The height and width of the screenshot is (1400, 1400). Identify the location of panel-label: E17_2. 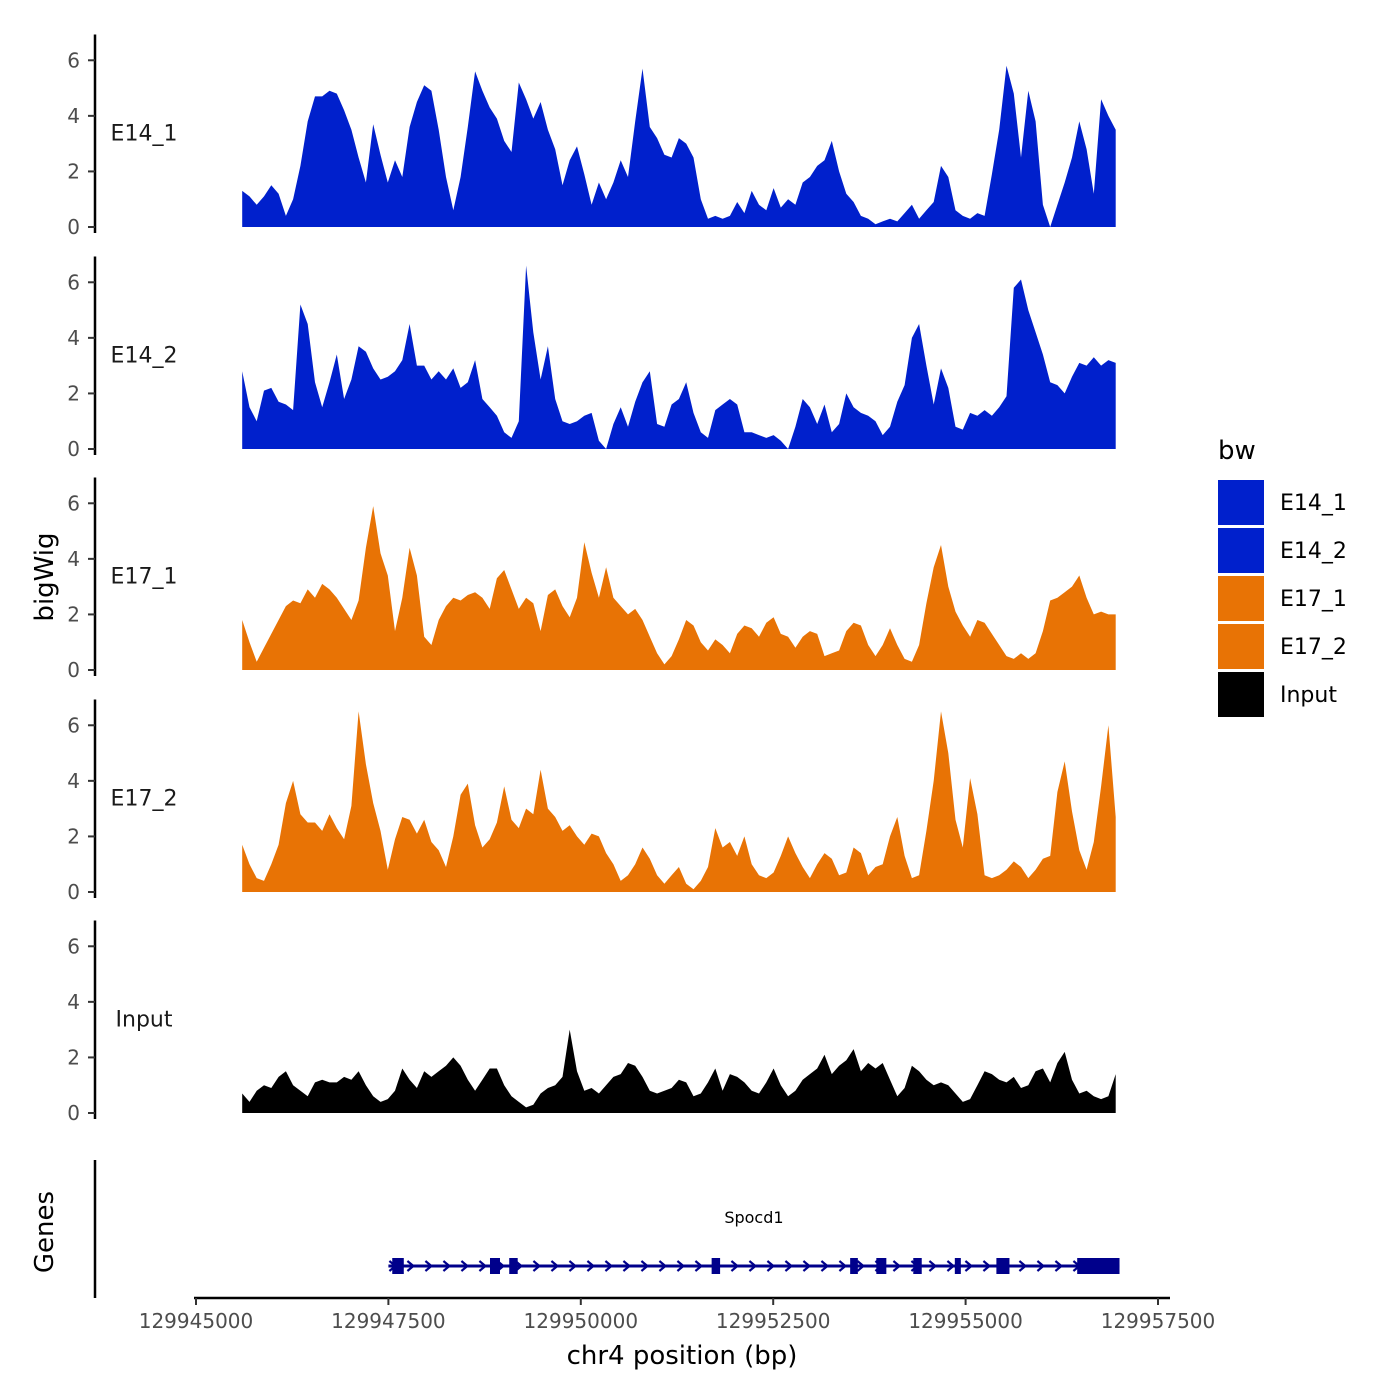
(144, 799).